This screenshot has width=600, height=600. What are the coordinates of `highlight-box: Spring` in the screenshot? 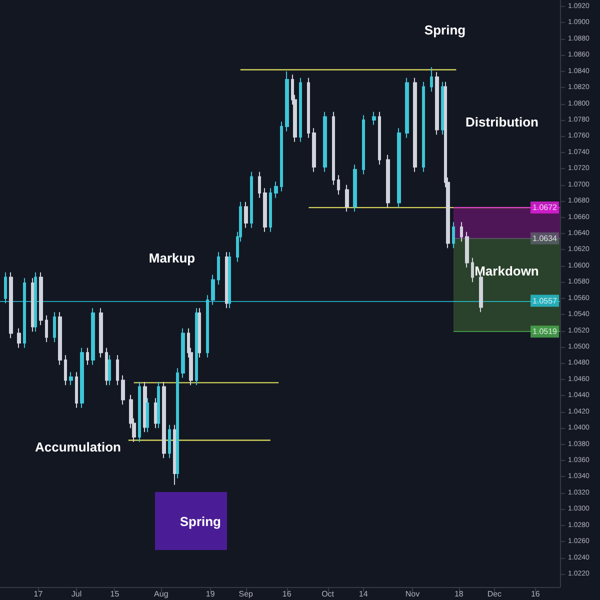 It's located at (191, 521).